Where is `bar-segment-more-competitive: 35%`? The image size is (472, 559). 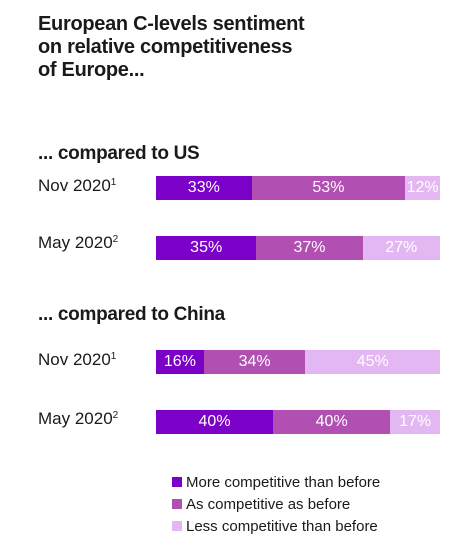
bar-segment-more-competitive: 35% is located at coordinates (206, 248).